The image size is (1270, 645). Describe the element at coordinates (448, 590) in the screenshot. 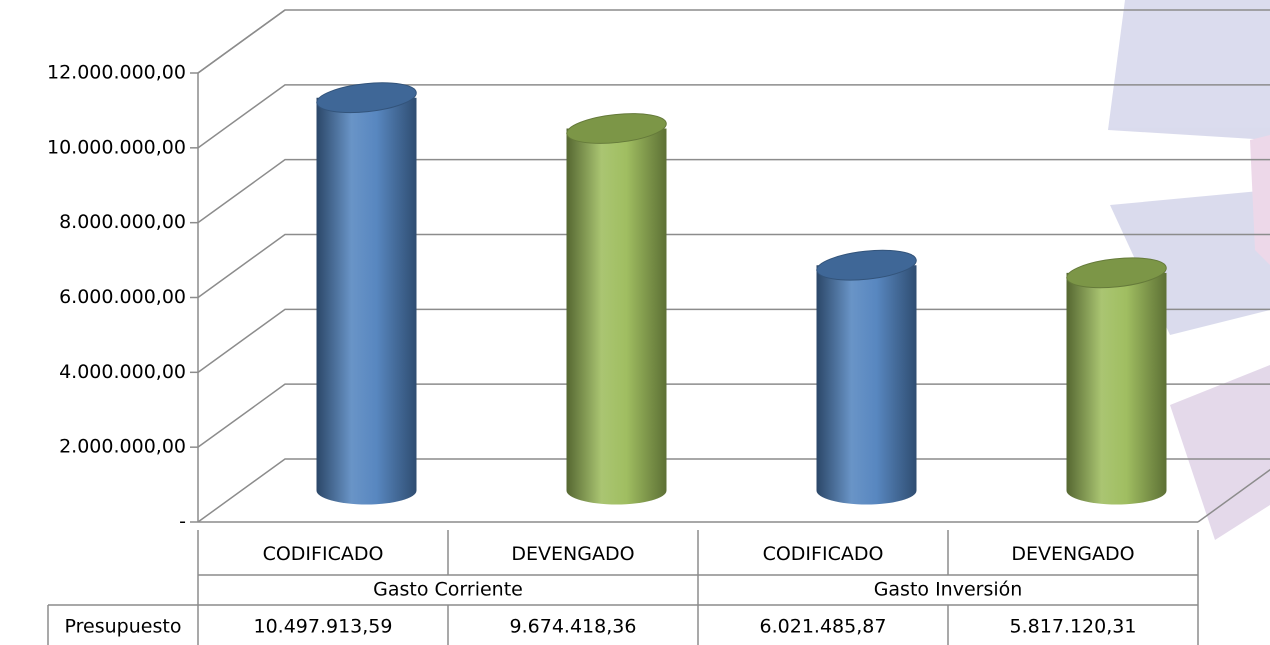

I see `group-label: Gasto Corriente` at that location.